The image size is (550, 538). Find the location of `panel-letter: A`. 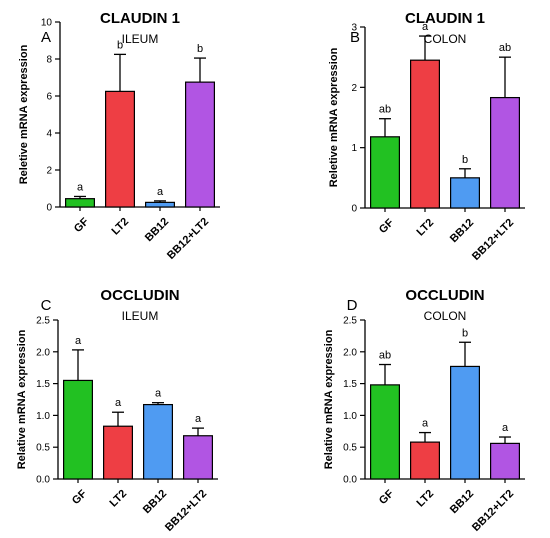

panel-letter: A is located at coordinates (46, 37).